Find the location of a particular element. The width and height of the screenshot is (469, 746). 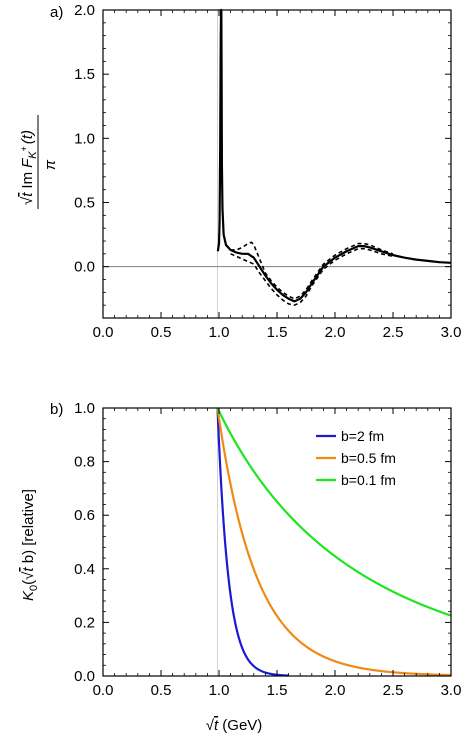

panel-b-x-tick-label: 3.0 is located at coordinates (451, 690).